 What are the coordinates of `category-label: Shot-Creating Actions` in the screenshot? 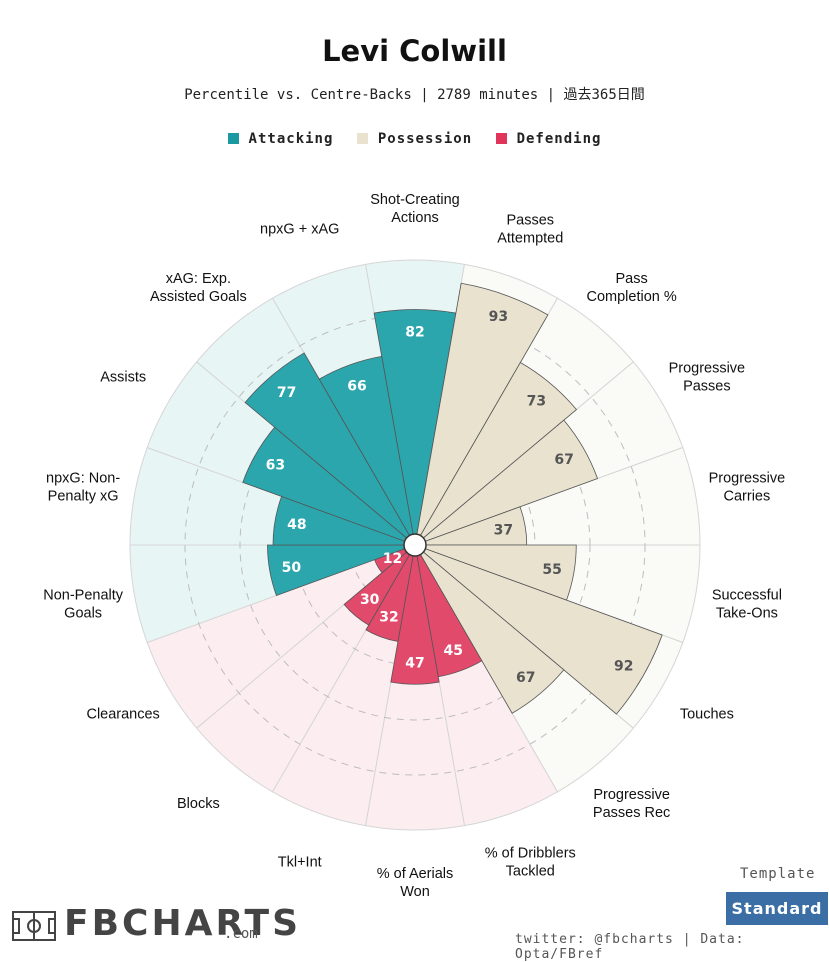 It's located at (414, 209).